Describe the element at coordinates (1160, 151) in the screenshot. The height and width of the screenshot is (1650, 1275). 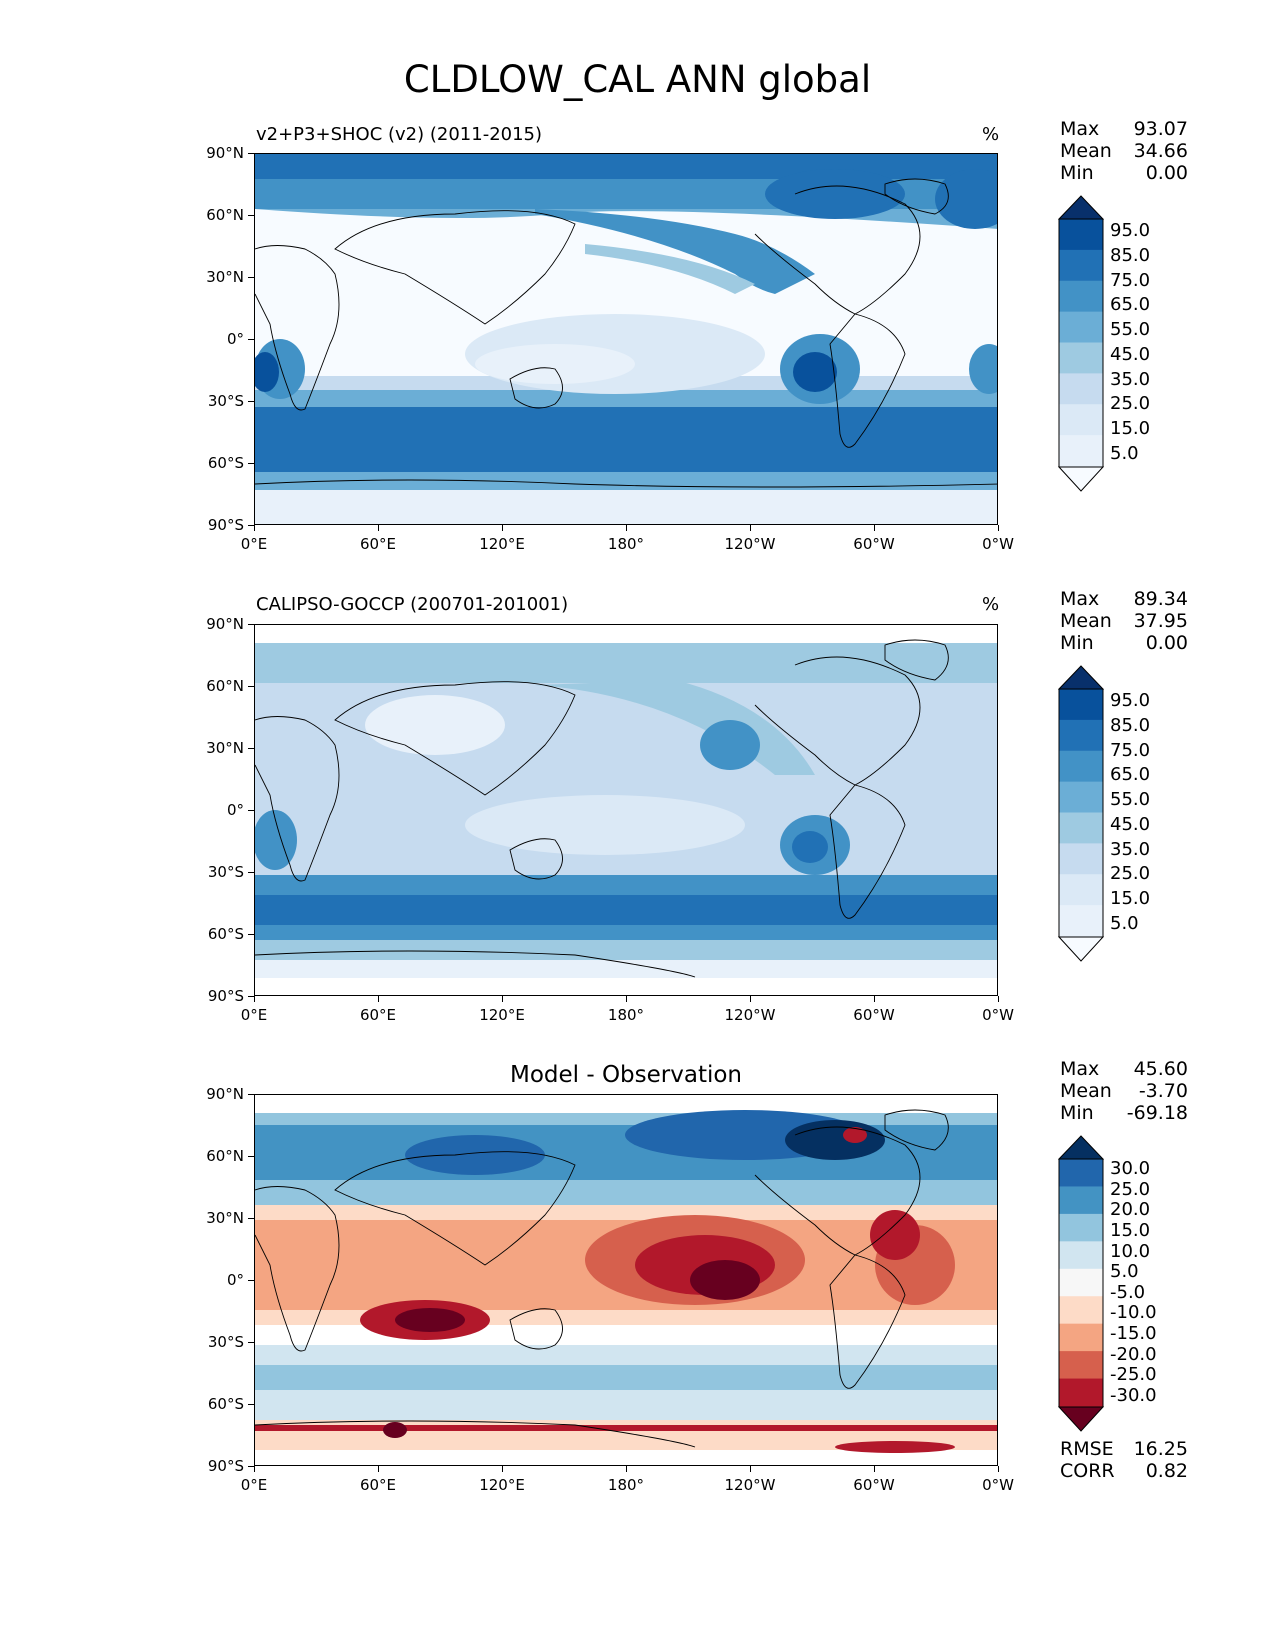
I see `stat-mean-value: 34.66` at that location.